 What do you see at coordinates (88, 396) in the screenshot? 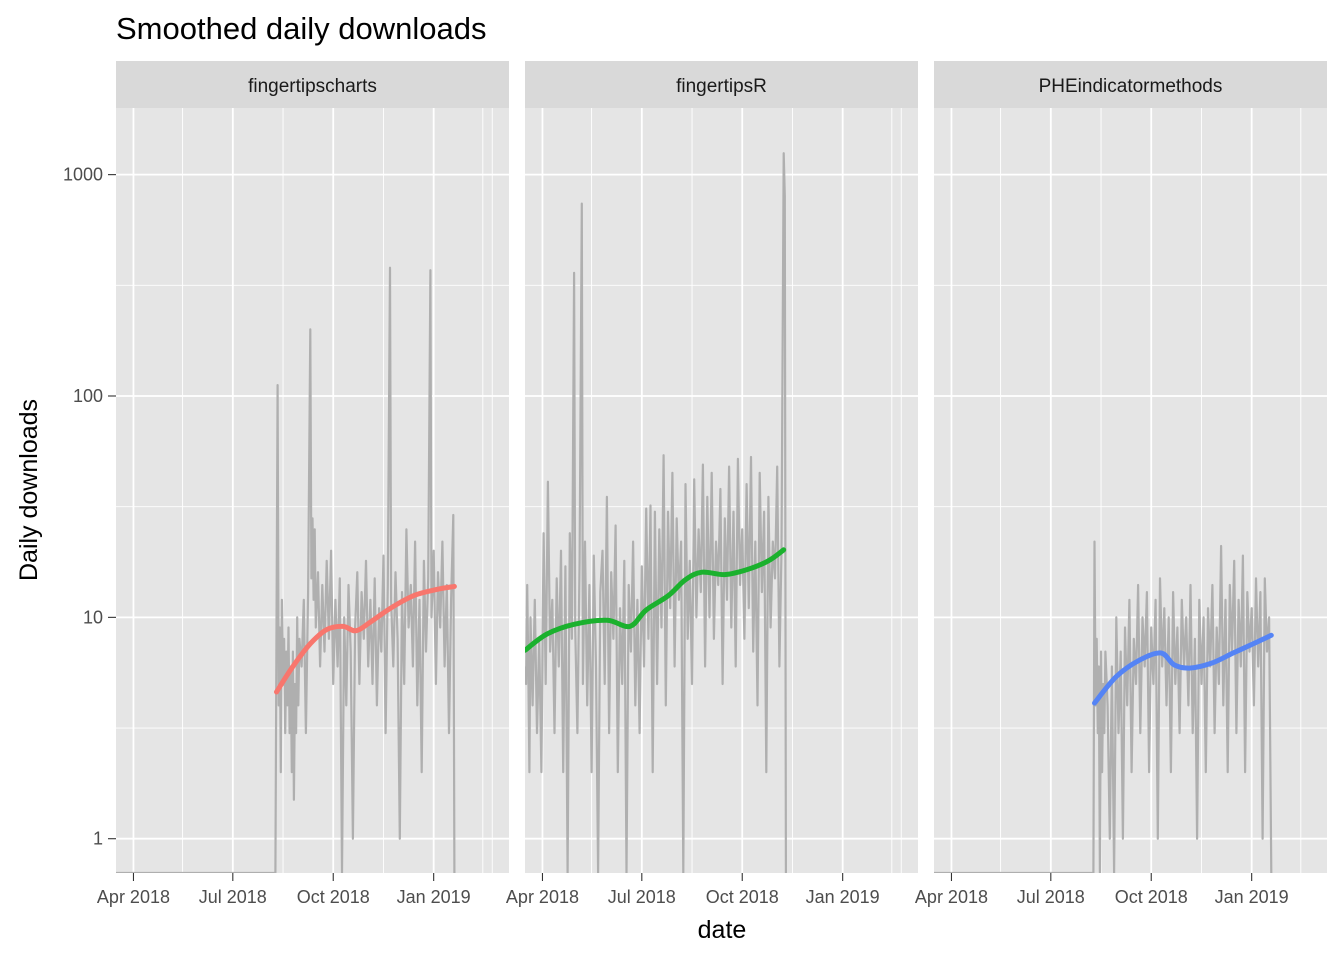
I see `y-tick-label: 100` at bounding box center [88, 396].